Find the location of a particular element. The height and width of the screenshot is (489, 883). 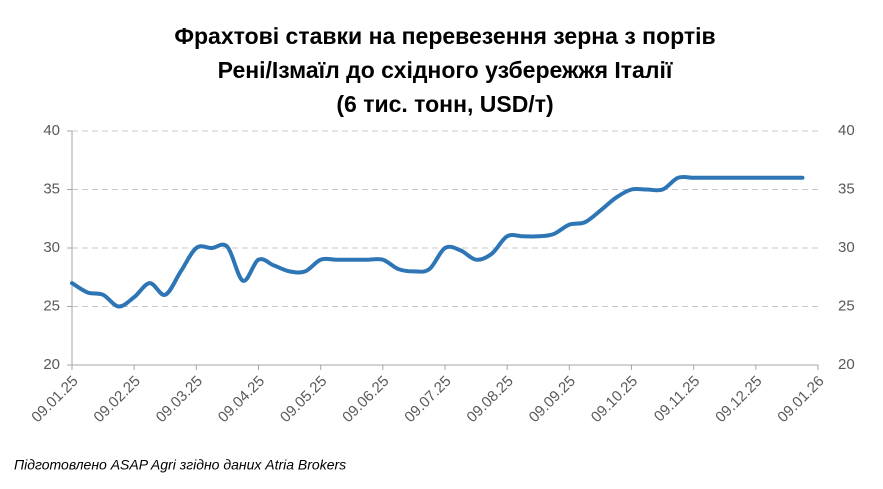

x-tick-label: 09.12.25 is located at coordinates (738, 399).